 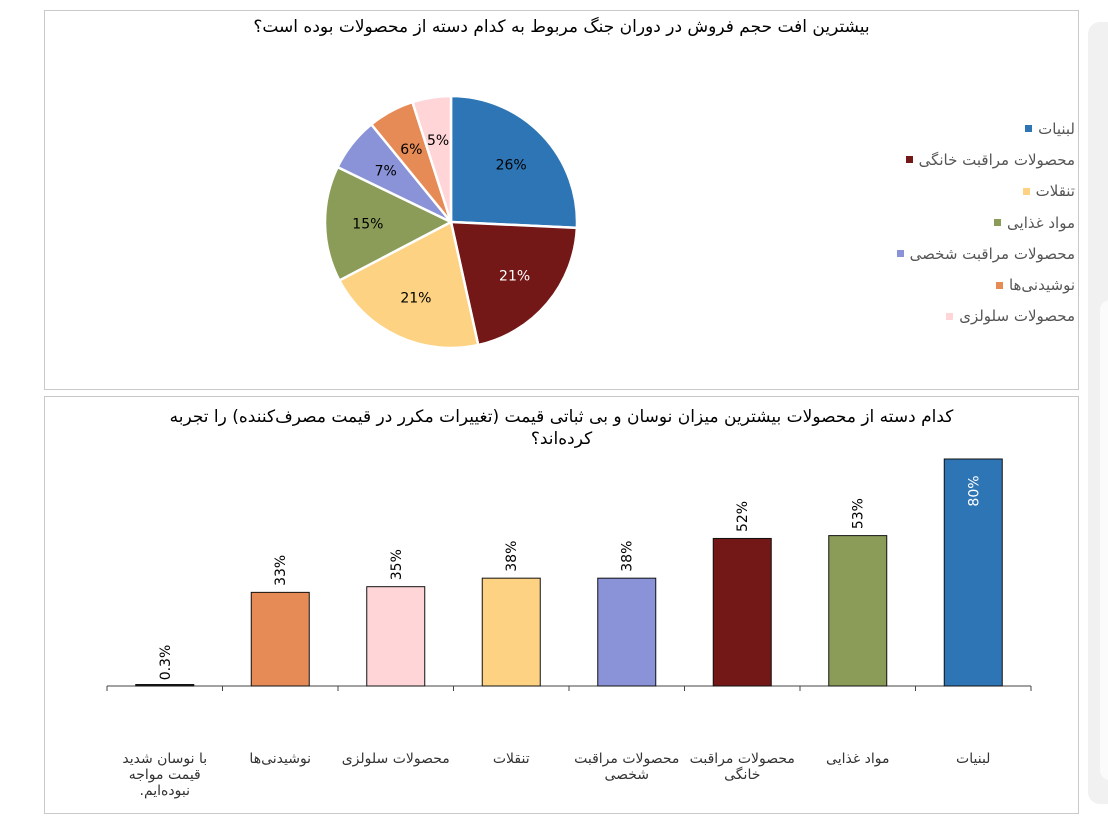 I want to click on legend-label: محصولات مراقبت شخصی, so click(x=992, y=253).